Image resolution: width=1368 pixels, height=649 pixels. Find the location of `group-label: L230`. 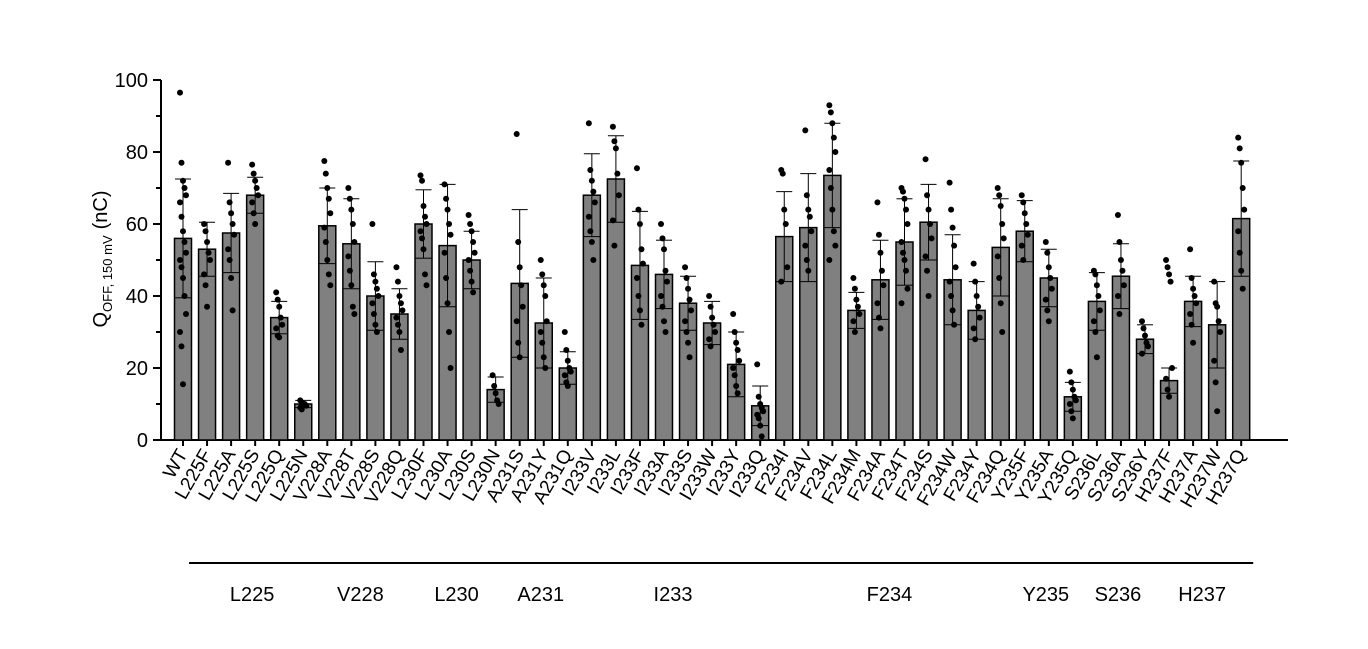

group-label: L230 is located at coordinates (456, 595).